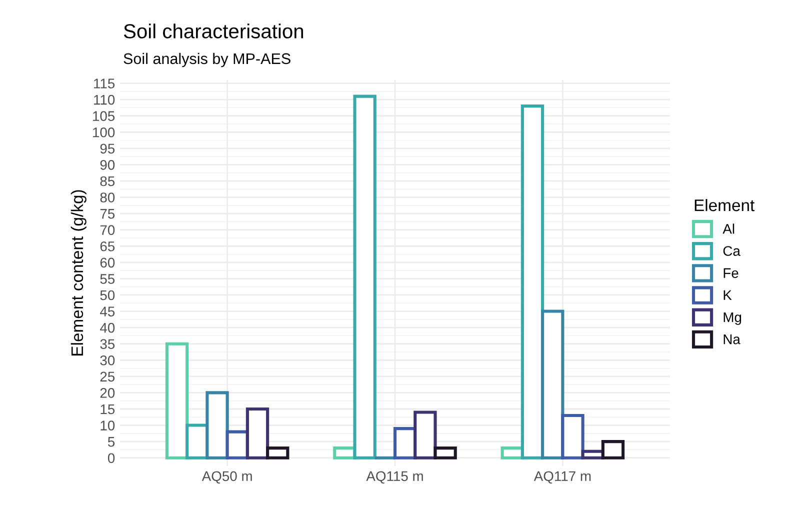 The image size is (785, 516). What do you see at coordinates (107, 360) in the screenshot?
I see `y-tick-label: 30` at bounding box center [107, 360].